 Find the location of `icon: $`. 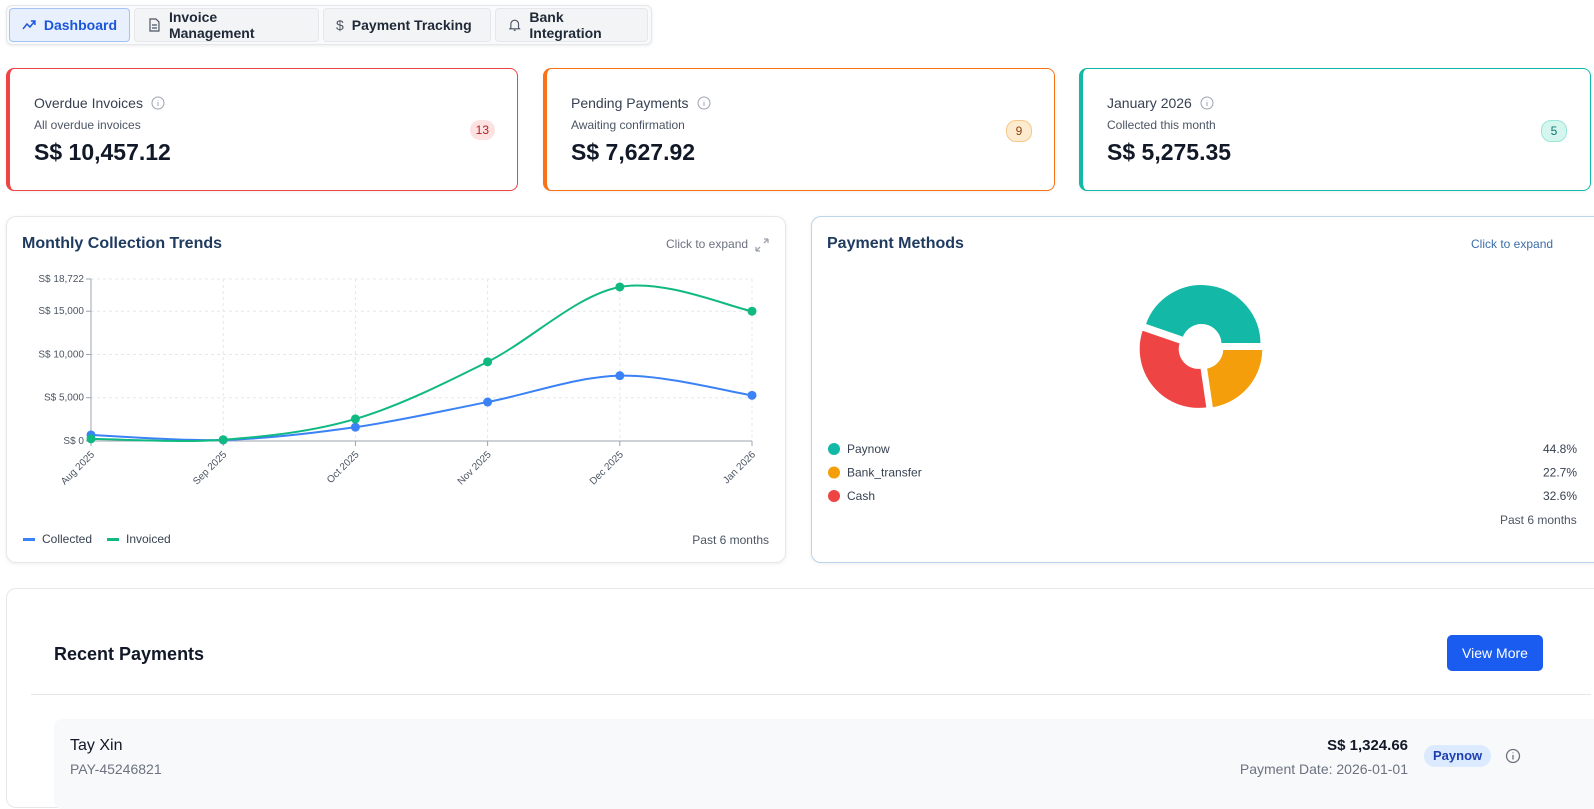

icon: $ is located at coordinates (340, 25).